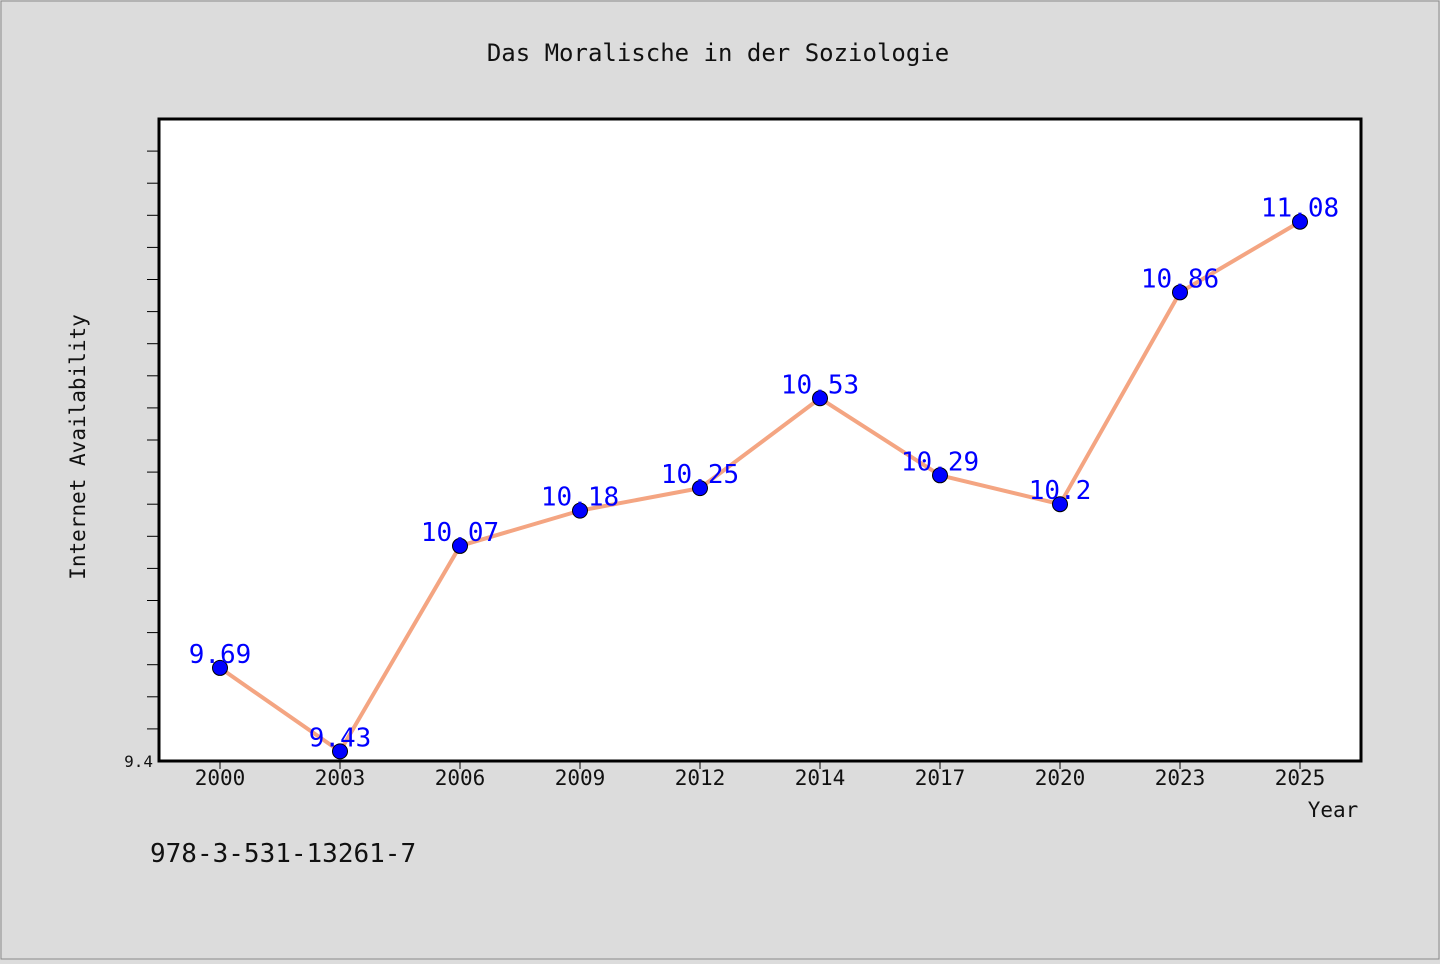 The image size is (1440, 964). Describe the element at coordinates (141, 460) in the screenshot. I see `y-axis-ticks: 9.4` at that location.